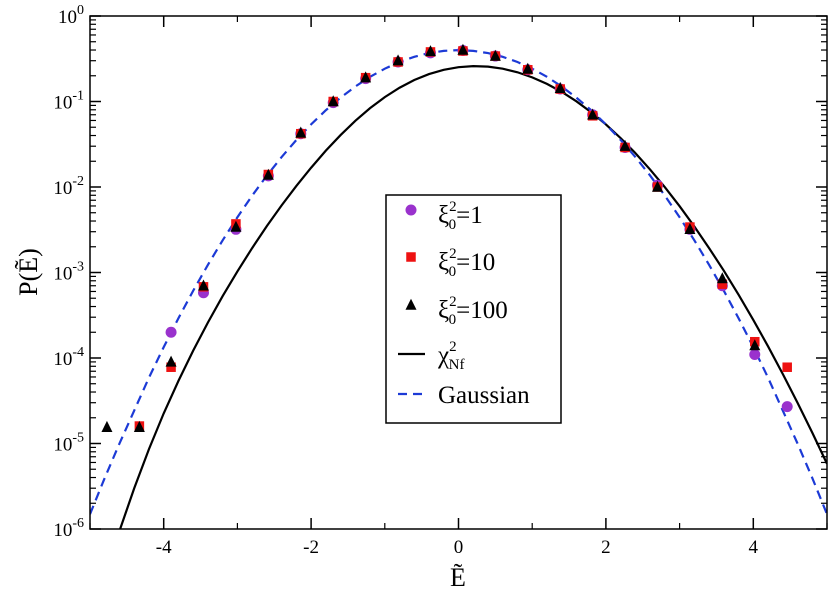 This screenshot has height=594, width=830. Describe the element at coordinates (450, 356) in the screenshot. I see `legend-label: χ2 Nf` at that location.